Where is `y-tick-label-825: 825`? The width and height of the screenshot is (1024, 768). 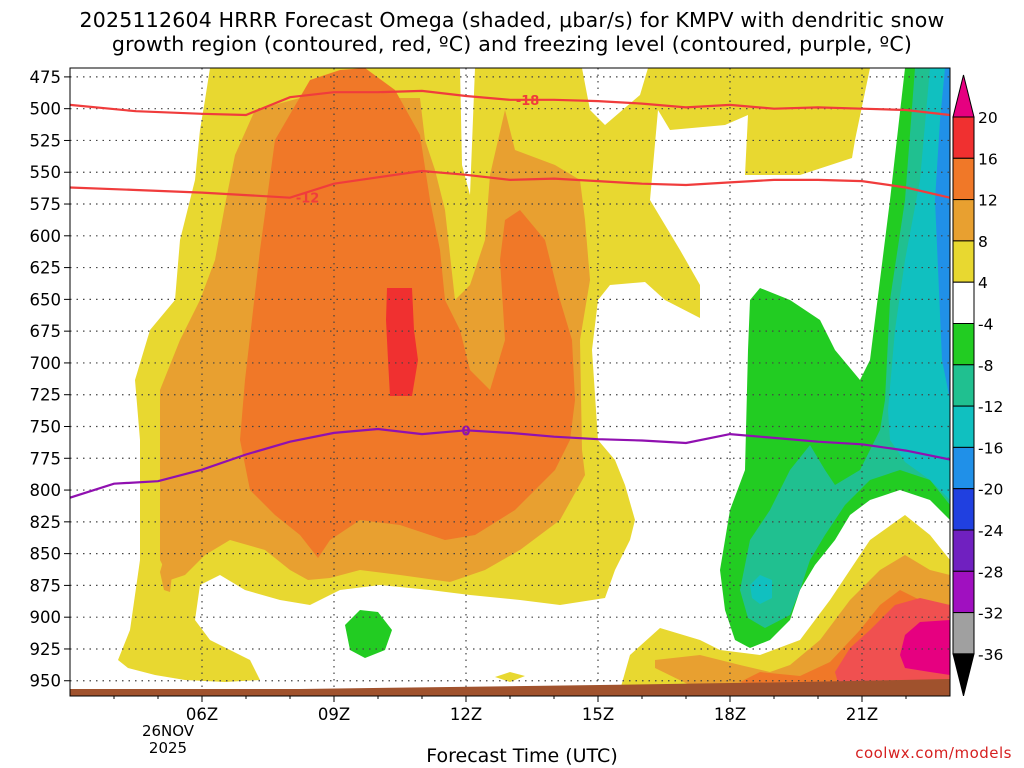
y-tick-label-825: 825 is located at coordinates (46, 522).